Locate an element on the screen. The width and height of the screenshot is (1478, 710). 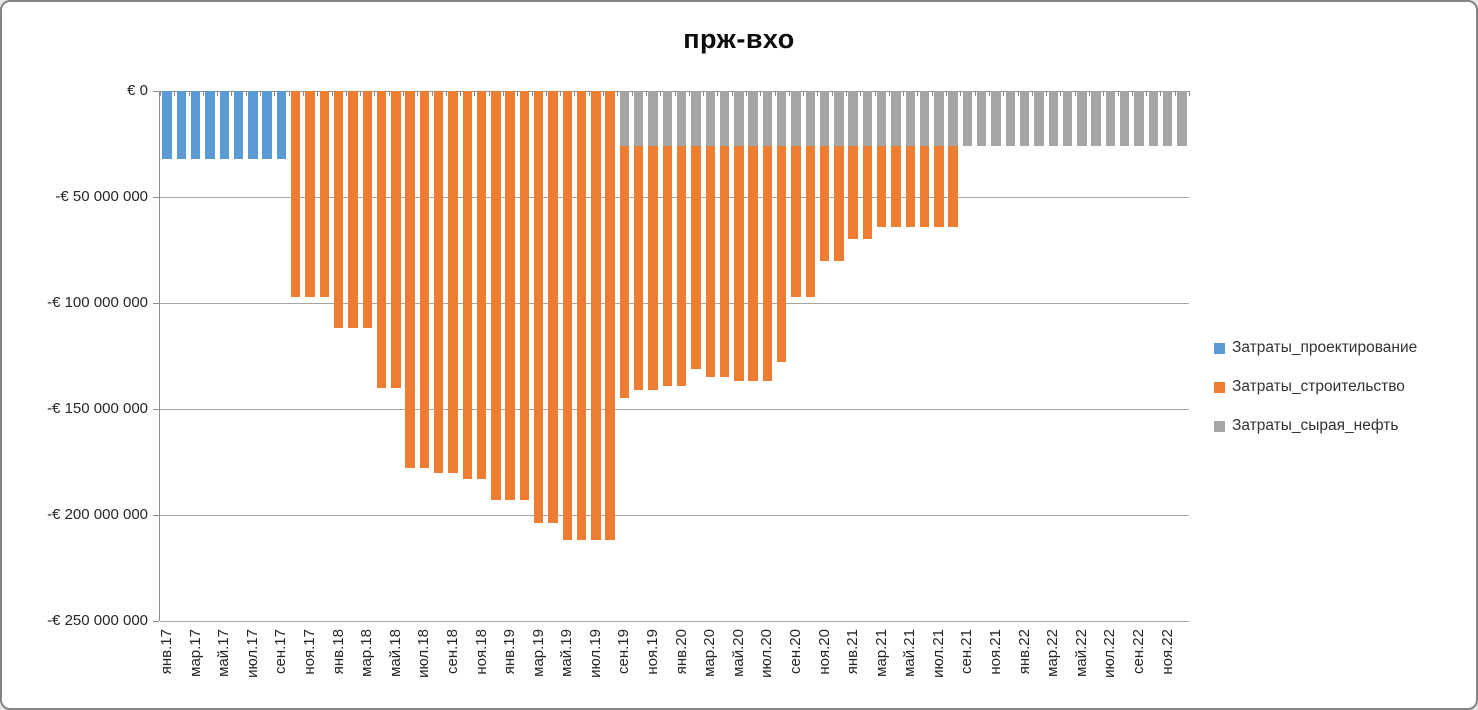
bar-segment-янв.17 is located at coordinates (167, 125).